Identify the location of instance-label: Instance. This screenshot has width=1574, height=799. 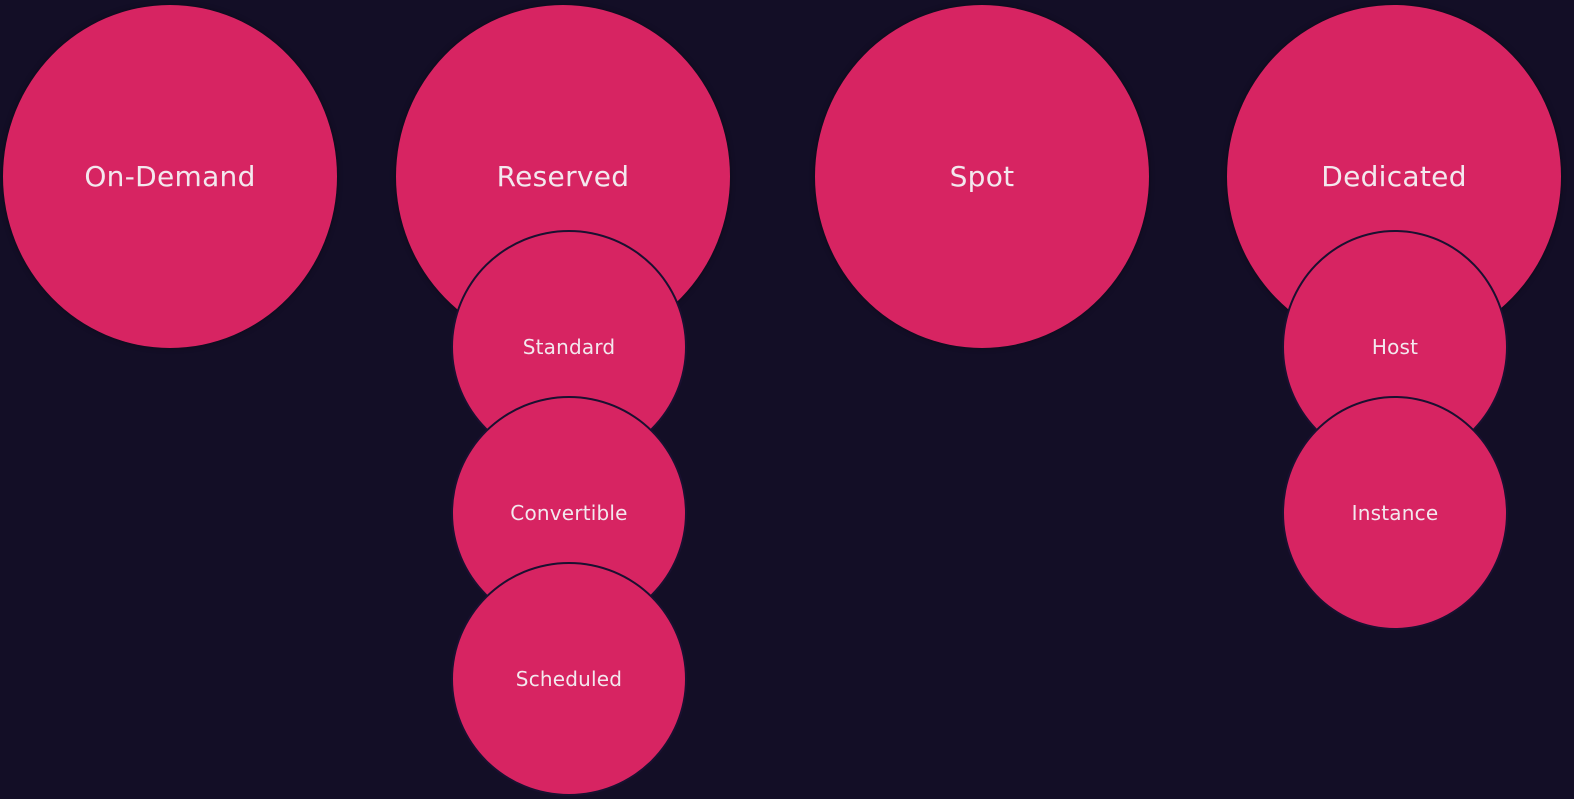
(1395, 513).